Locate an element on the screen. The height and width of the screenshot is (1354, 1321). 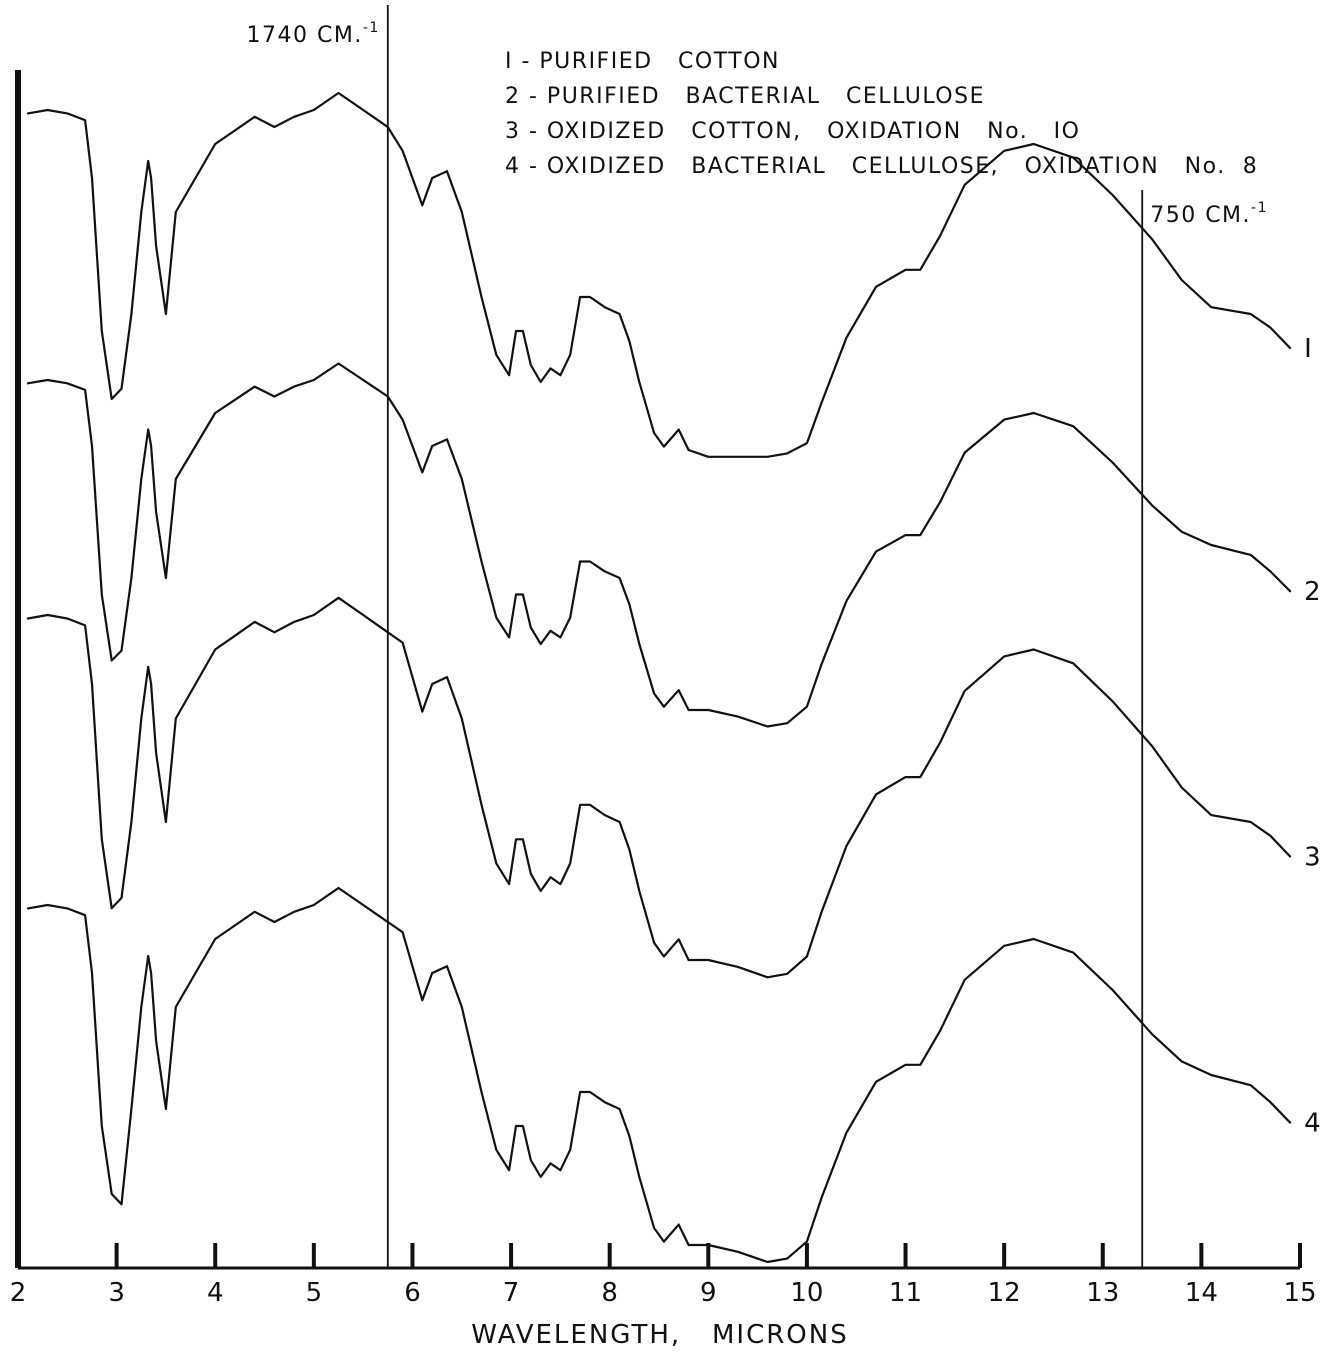
curve-label-2: 2 is located at coordinates (1312, 592).